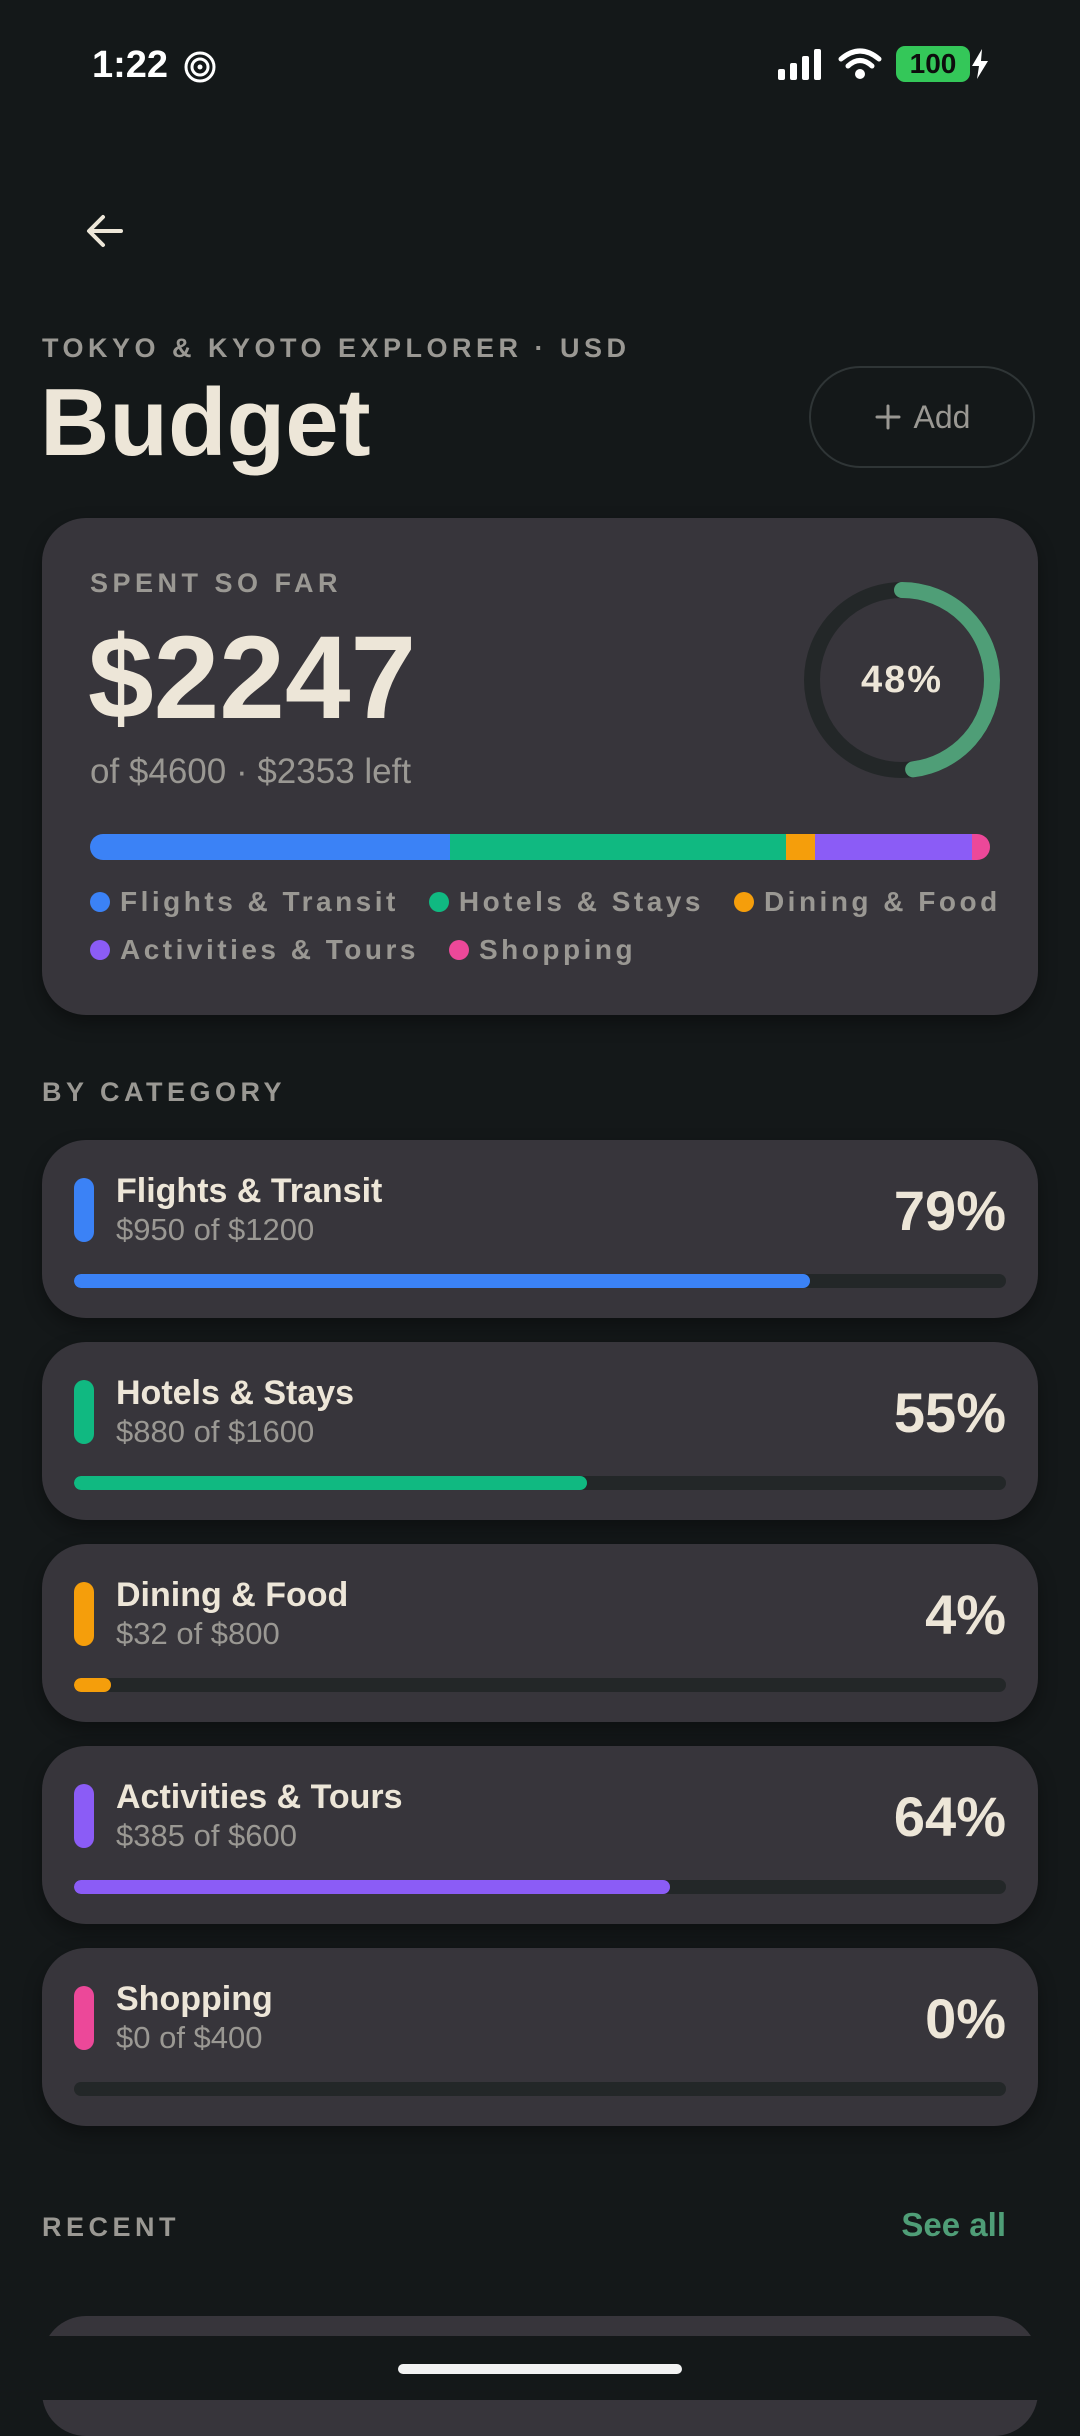 Image resolution: width=1080 pixels, height=2436 pixels. What do you see at coordinates (232, 1595) in the screenshot?
I see `category-name: Dining & Food` at bounding box center [232, 1595].